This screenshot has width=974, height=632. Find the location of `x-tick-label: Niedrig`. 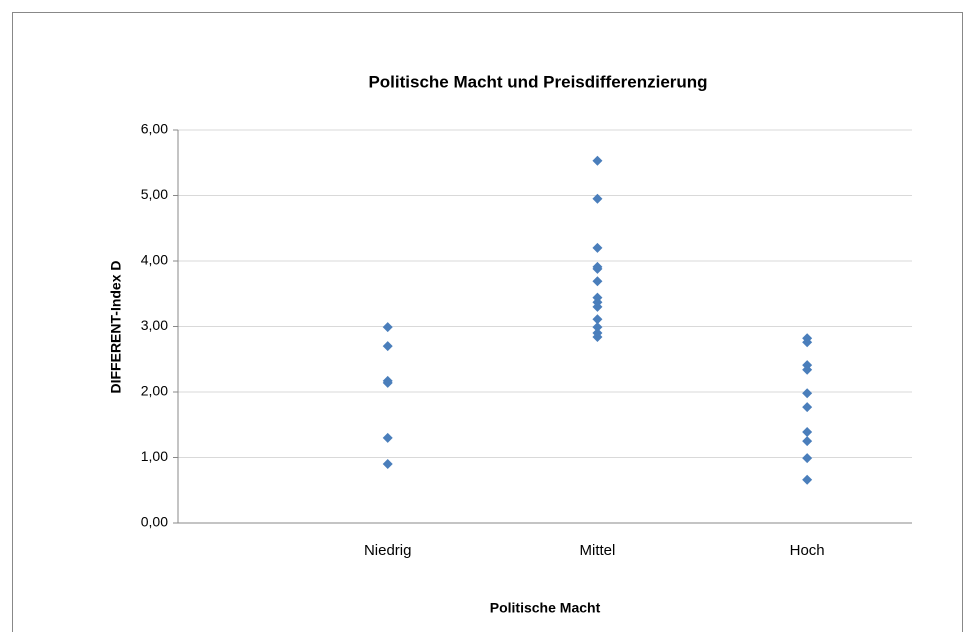

x-tick-label: Niedrig is located at coordinates (388, 550).